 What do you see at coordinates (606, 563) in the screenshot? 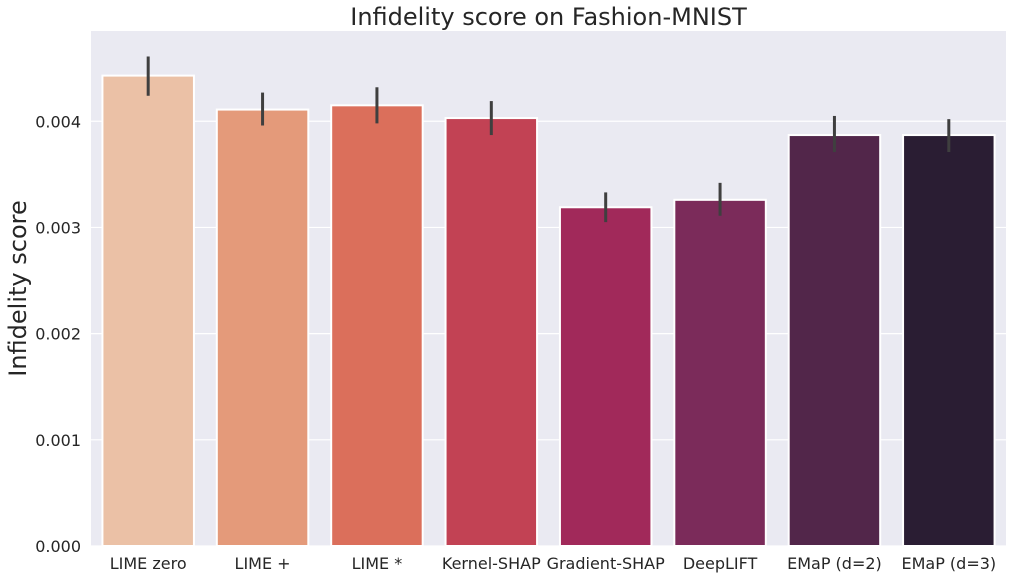
I see `x-tick-label: Gradient-SHAP` at bounding box center [606, 563].